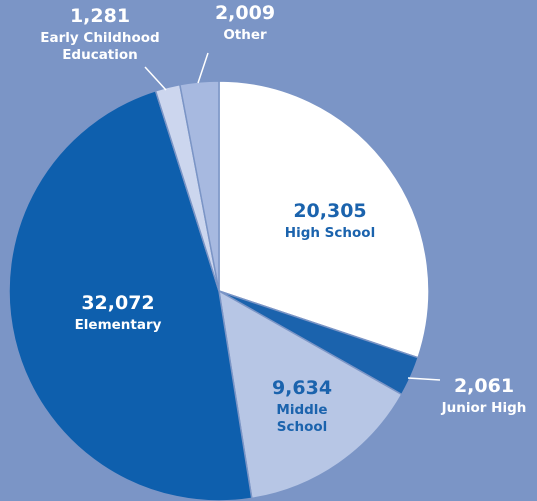 The image size is (537, 501). What do you see at coordinates (203, 68) in the screenshot?
I see `leader-line-other` at bounding box center [203, 68].